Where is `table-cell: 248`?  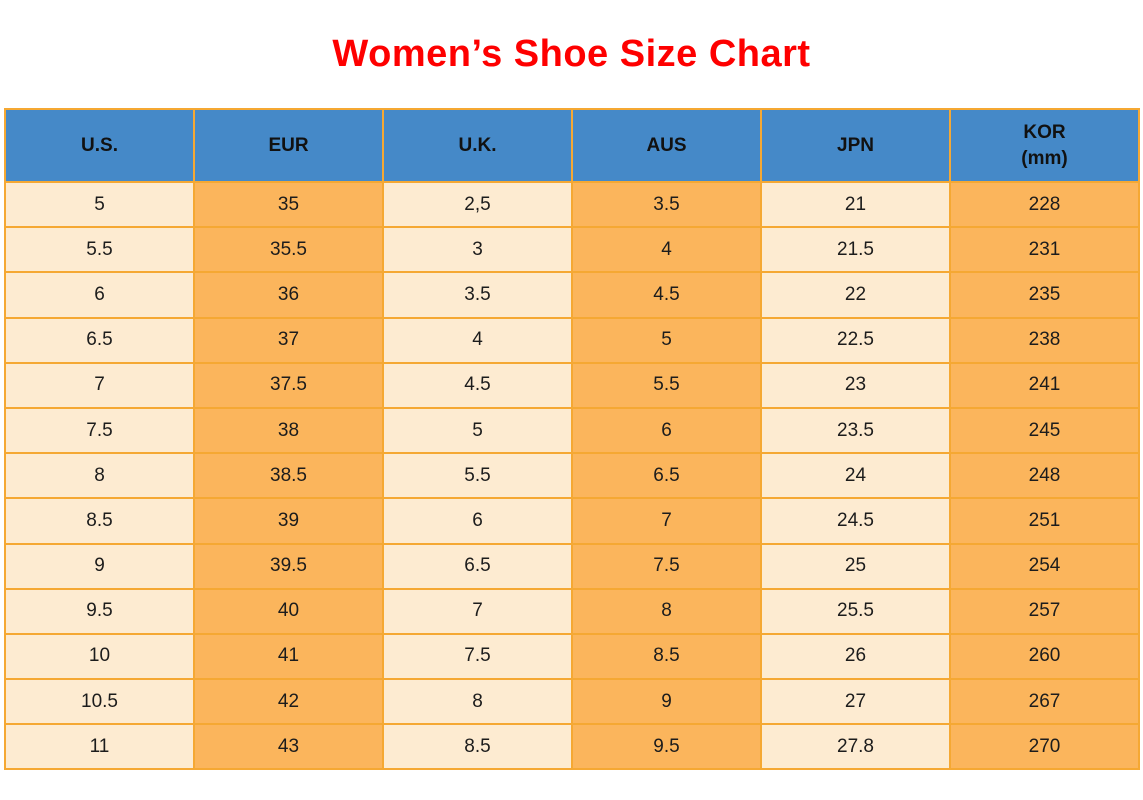 table-cell: 248 is located at coordinates (1044, 476).